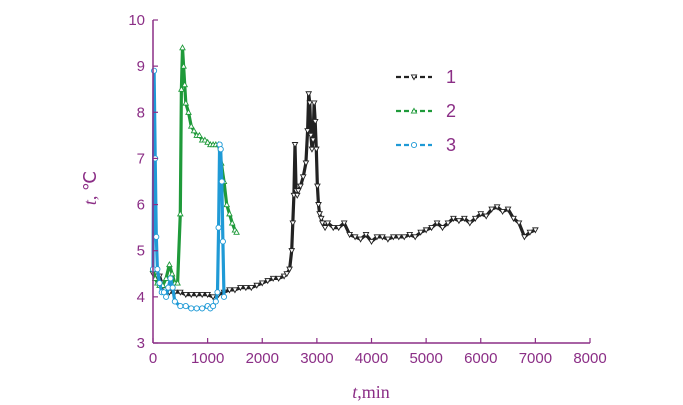 The height and width of the screenshot is (405, 683). What do you see at coordinates (141, 251) in the screenshot?
I see `y-tick-label: 5` at bounding box center [141, 251].